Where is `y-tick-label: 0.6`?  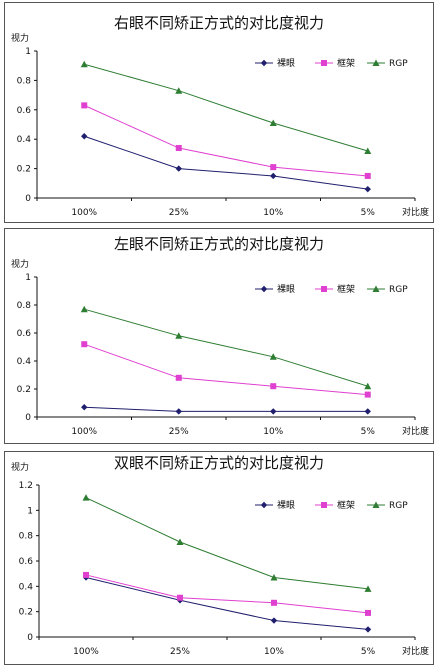
y-tick-label: 0.6 is located at coordinates (26, 562).